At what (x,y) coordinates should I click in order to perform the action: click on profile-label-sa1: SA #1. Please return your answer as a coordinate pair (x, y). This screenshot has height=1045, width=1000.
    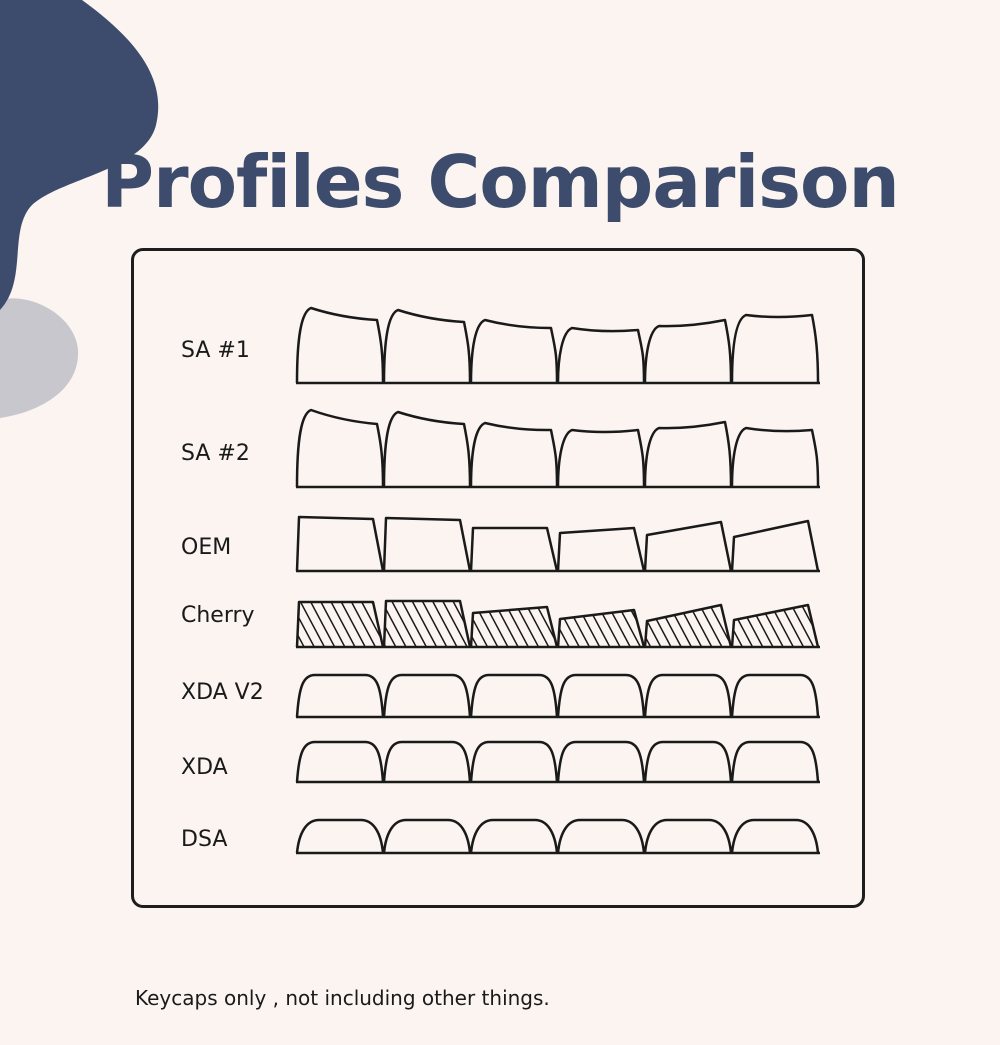
    Looking at the image, I should click on (215, 350).